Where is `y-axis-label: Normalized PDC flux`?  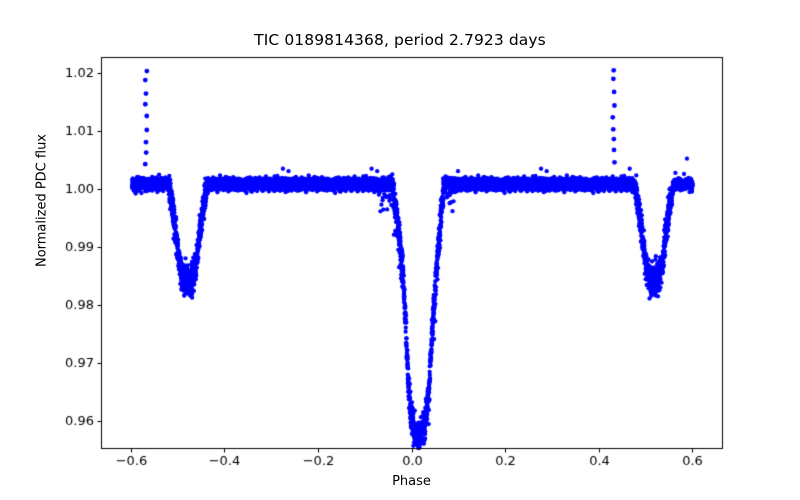 y-axis-label: Normalized PDC flux is located at coordinates (42, 200).